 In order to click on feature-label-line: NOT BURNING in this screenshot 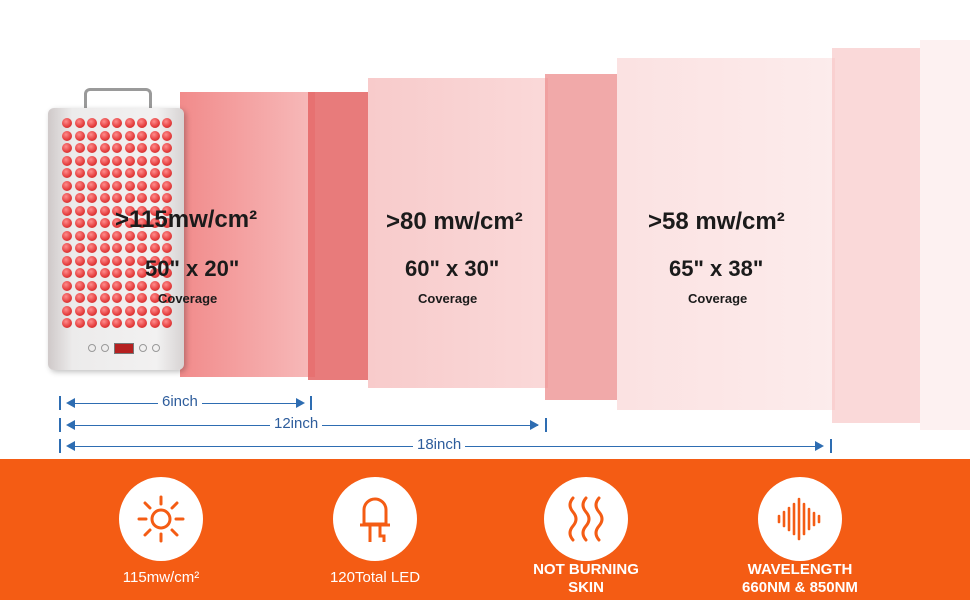, I will do `click(586, 569)`.